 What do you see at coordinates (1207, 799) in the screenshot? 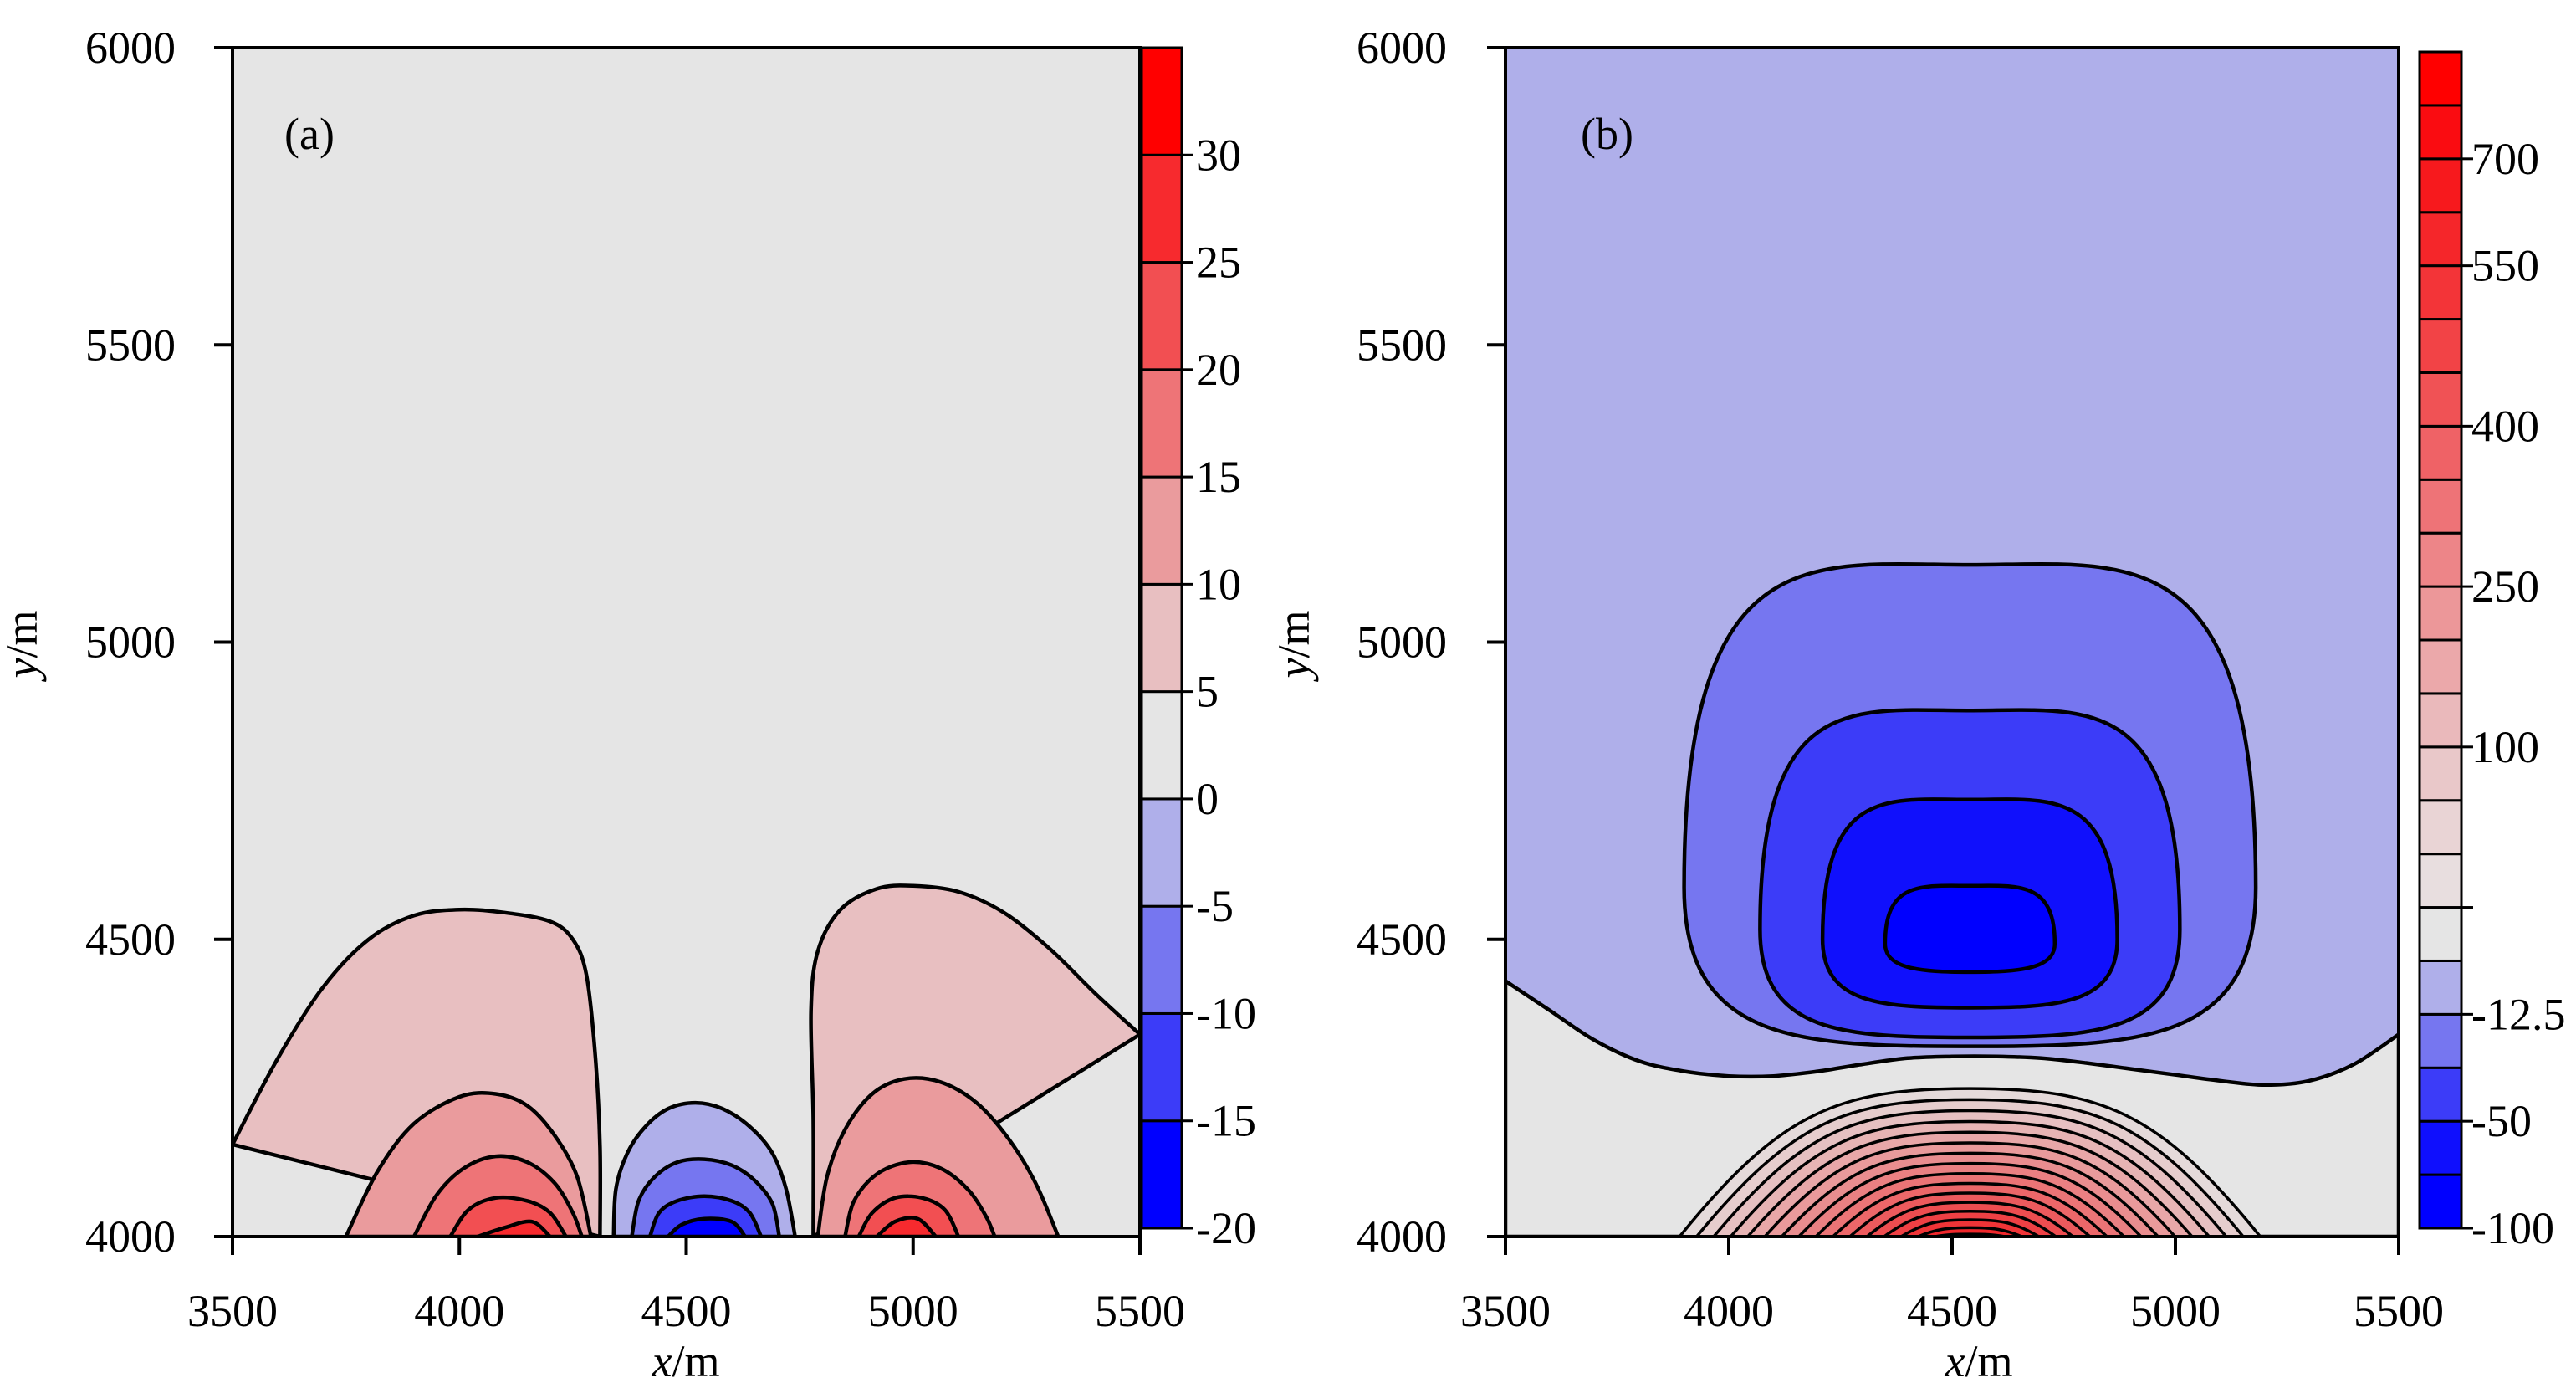
I see `colorbar-tick-label: 0` at bounding box center [1207, 799].